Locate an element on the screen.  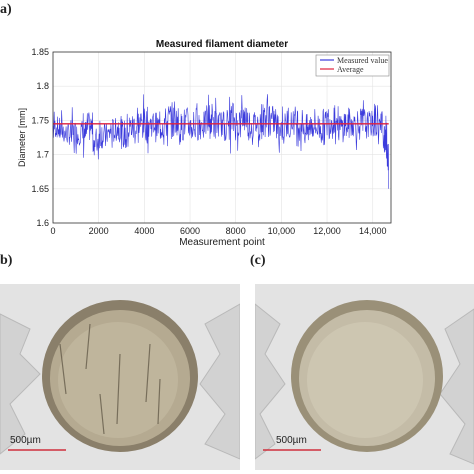
panel-label-c: (c) is located at coordinates (258, 260).